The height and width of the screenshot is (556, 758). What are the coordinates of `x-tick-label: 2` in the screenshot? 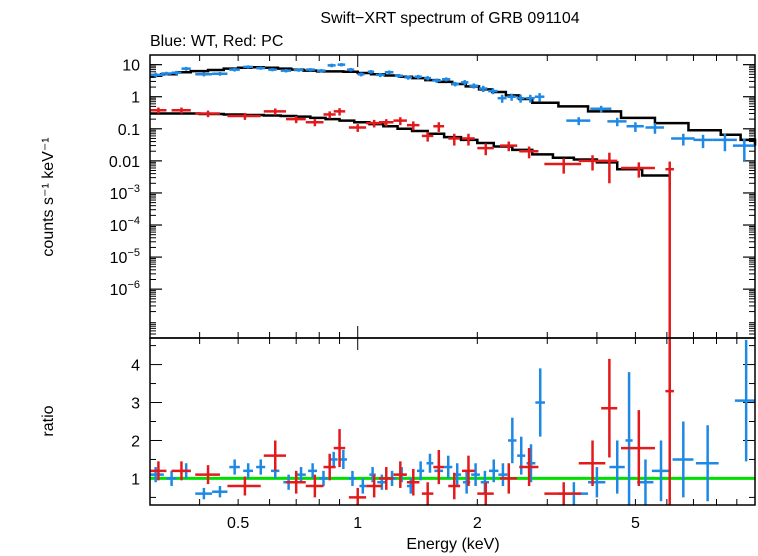 It's located at (477, 523).